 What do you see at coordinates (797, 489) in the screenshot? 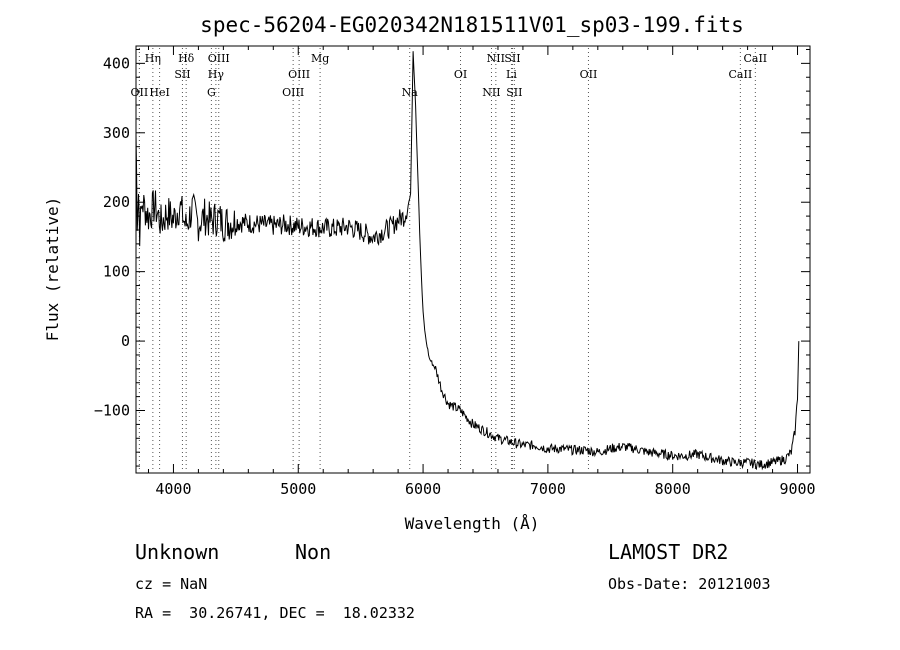
I see `x-tick-label: 9000` at bounding box center [797, 489].